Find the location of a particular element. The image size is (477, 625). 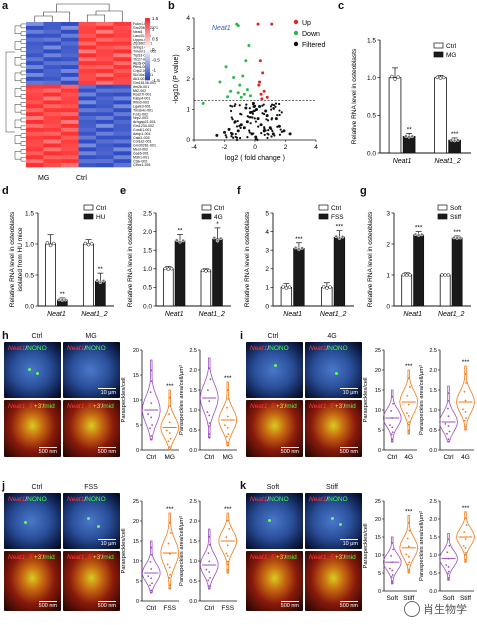

y-tick-label: 2 is located at coordinates (267, 269).